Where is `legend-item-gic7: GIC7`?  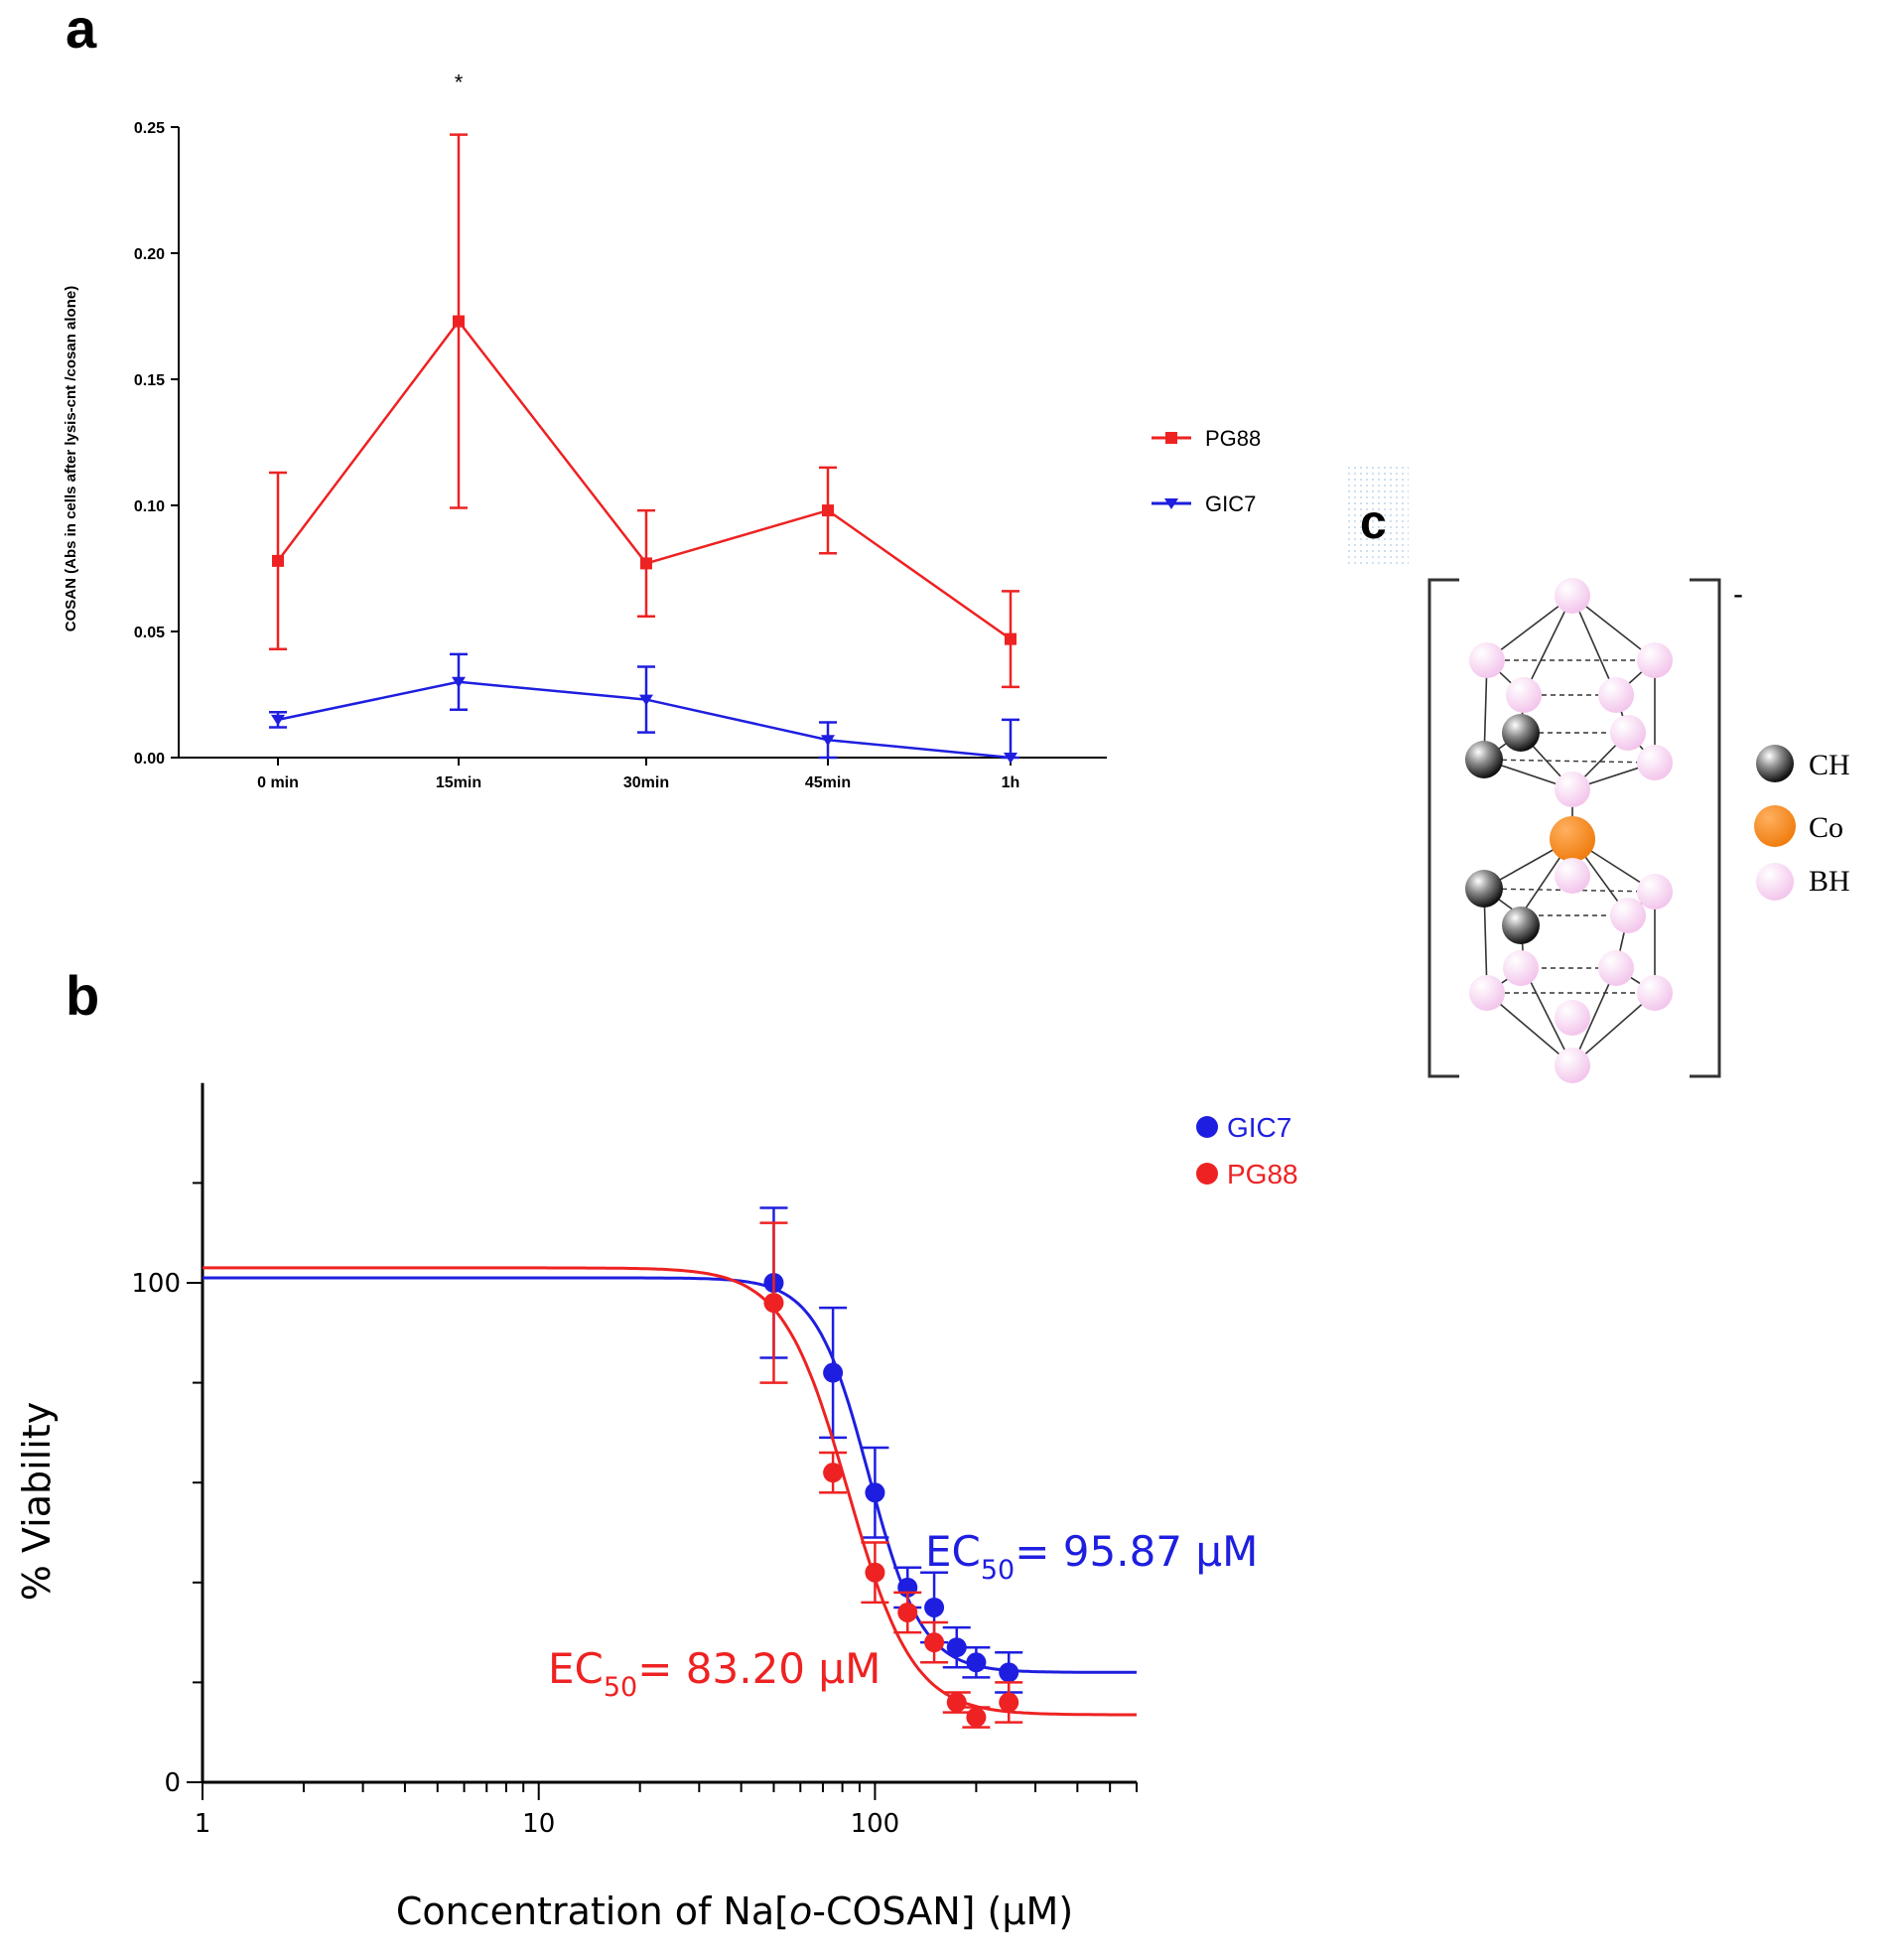 legend-item-gic7: GIC7 is located at coordinates (1204, 503).